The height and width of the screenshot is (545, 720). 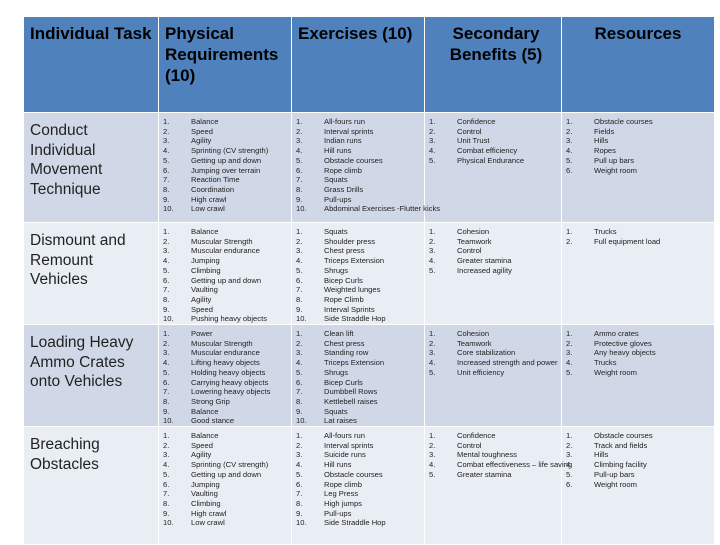 I want to click on list-item: 7. Squats, so click(x=358, y=180).